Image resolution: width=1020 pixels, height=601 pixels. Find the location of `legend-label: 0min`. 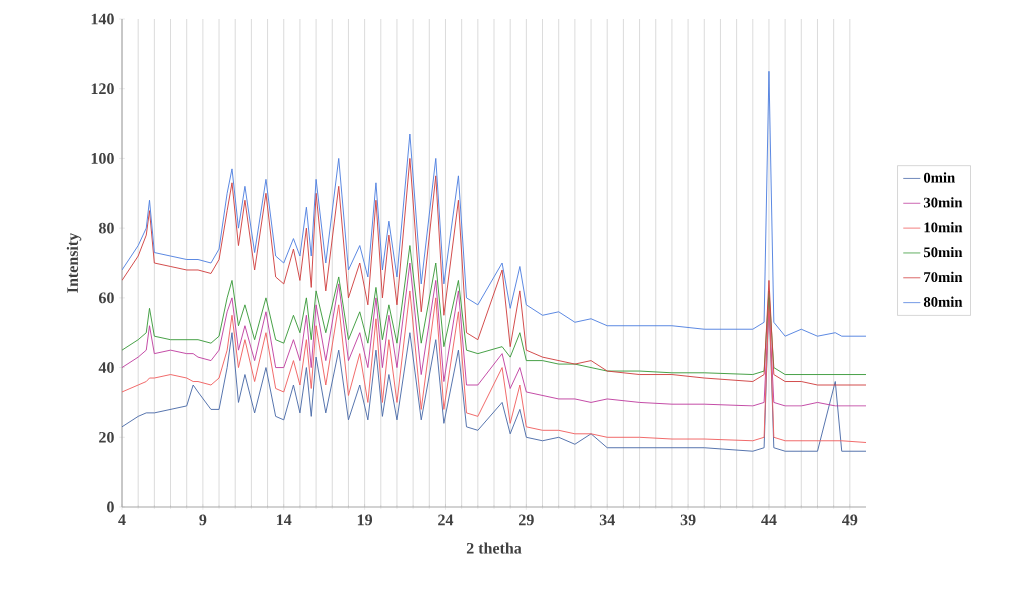

legend-label: 0min is located at coordinates (939, 177).